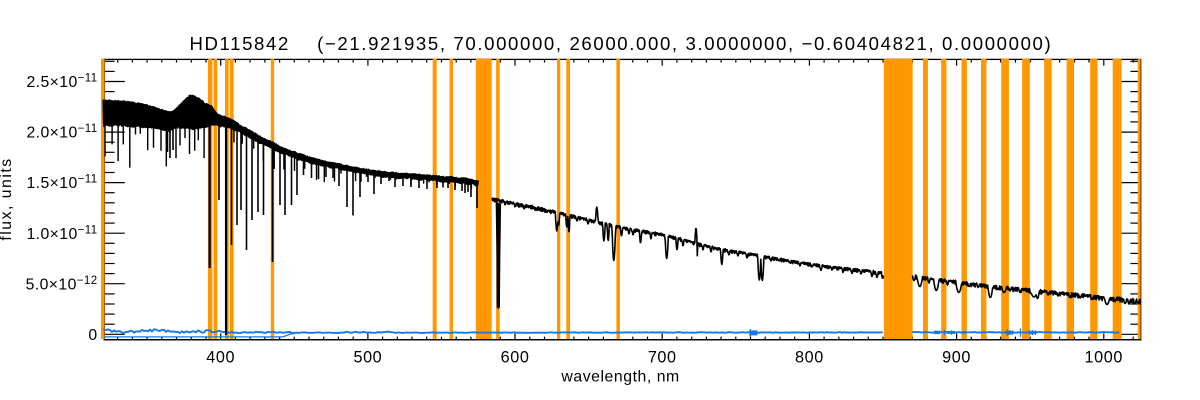  What do you see at coordinates (367, 357) in the screenshot?
I see `svg-text: 500` at bounding box center [367, 357].